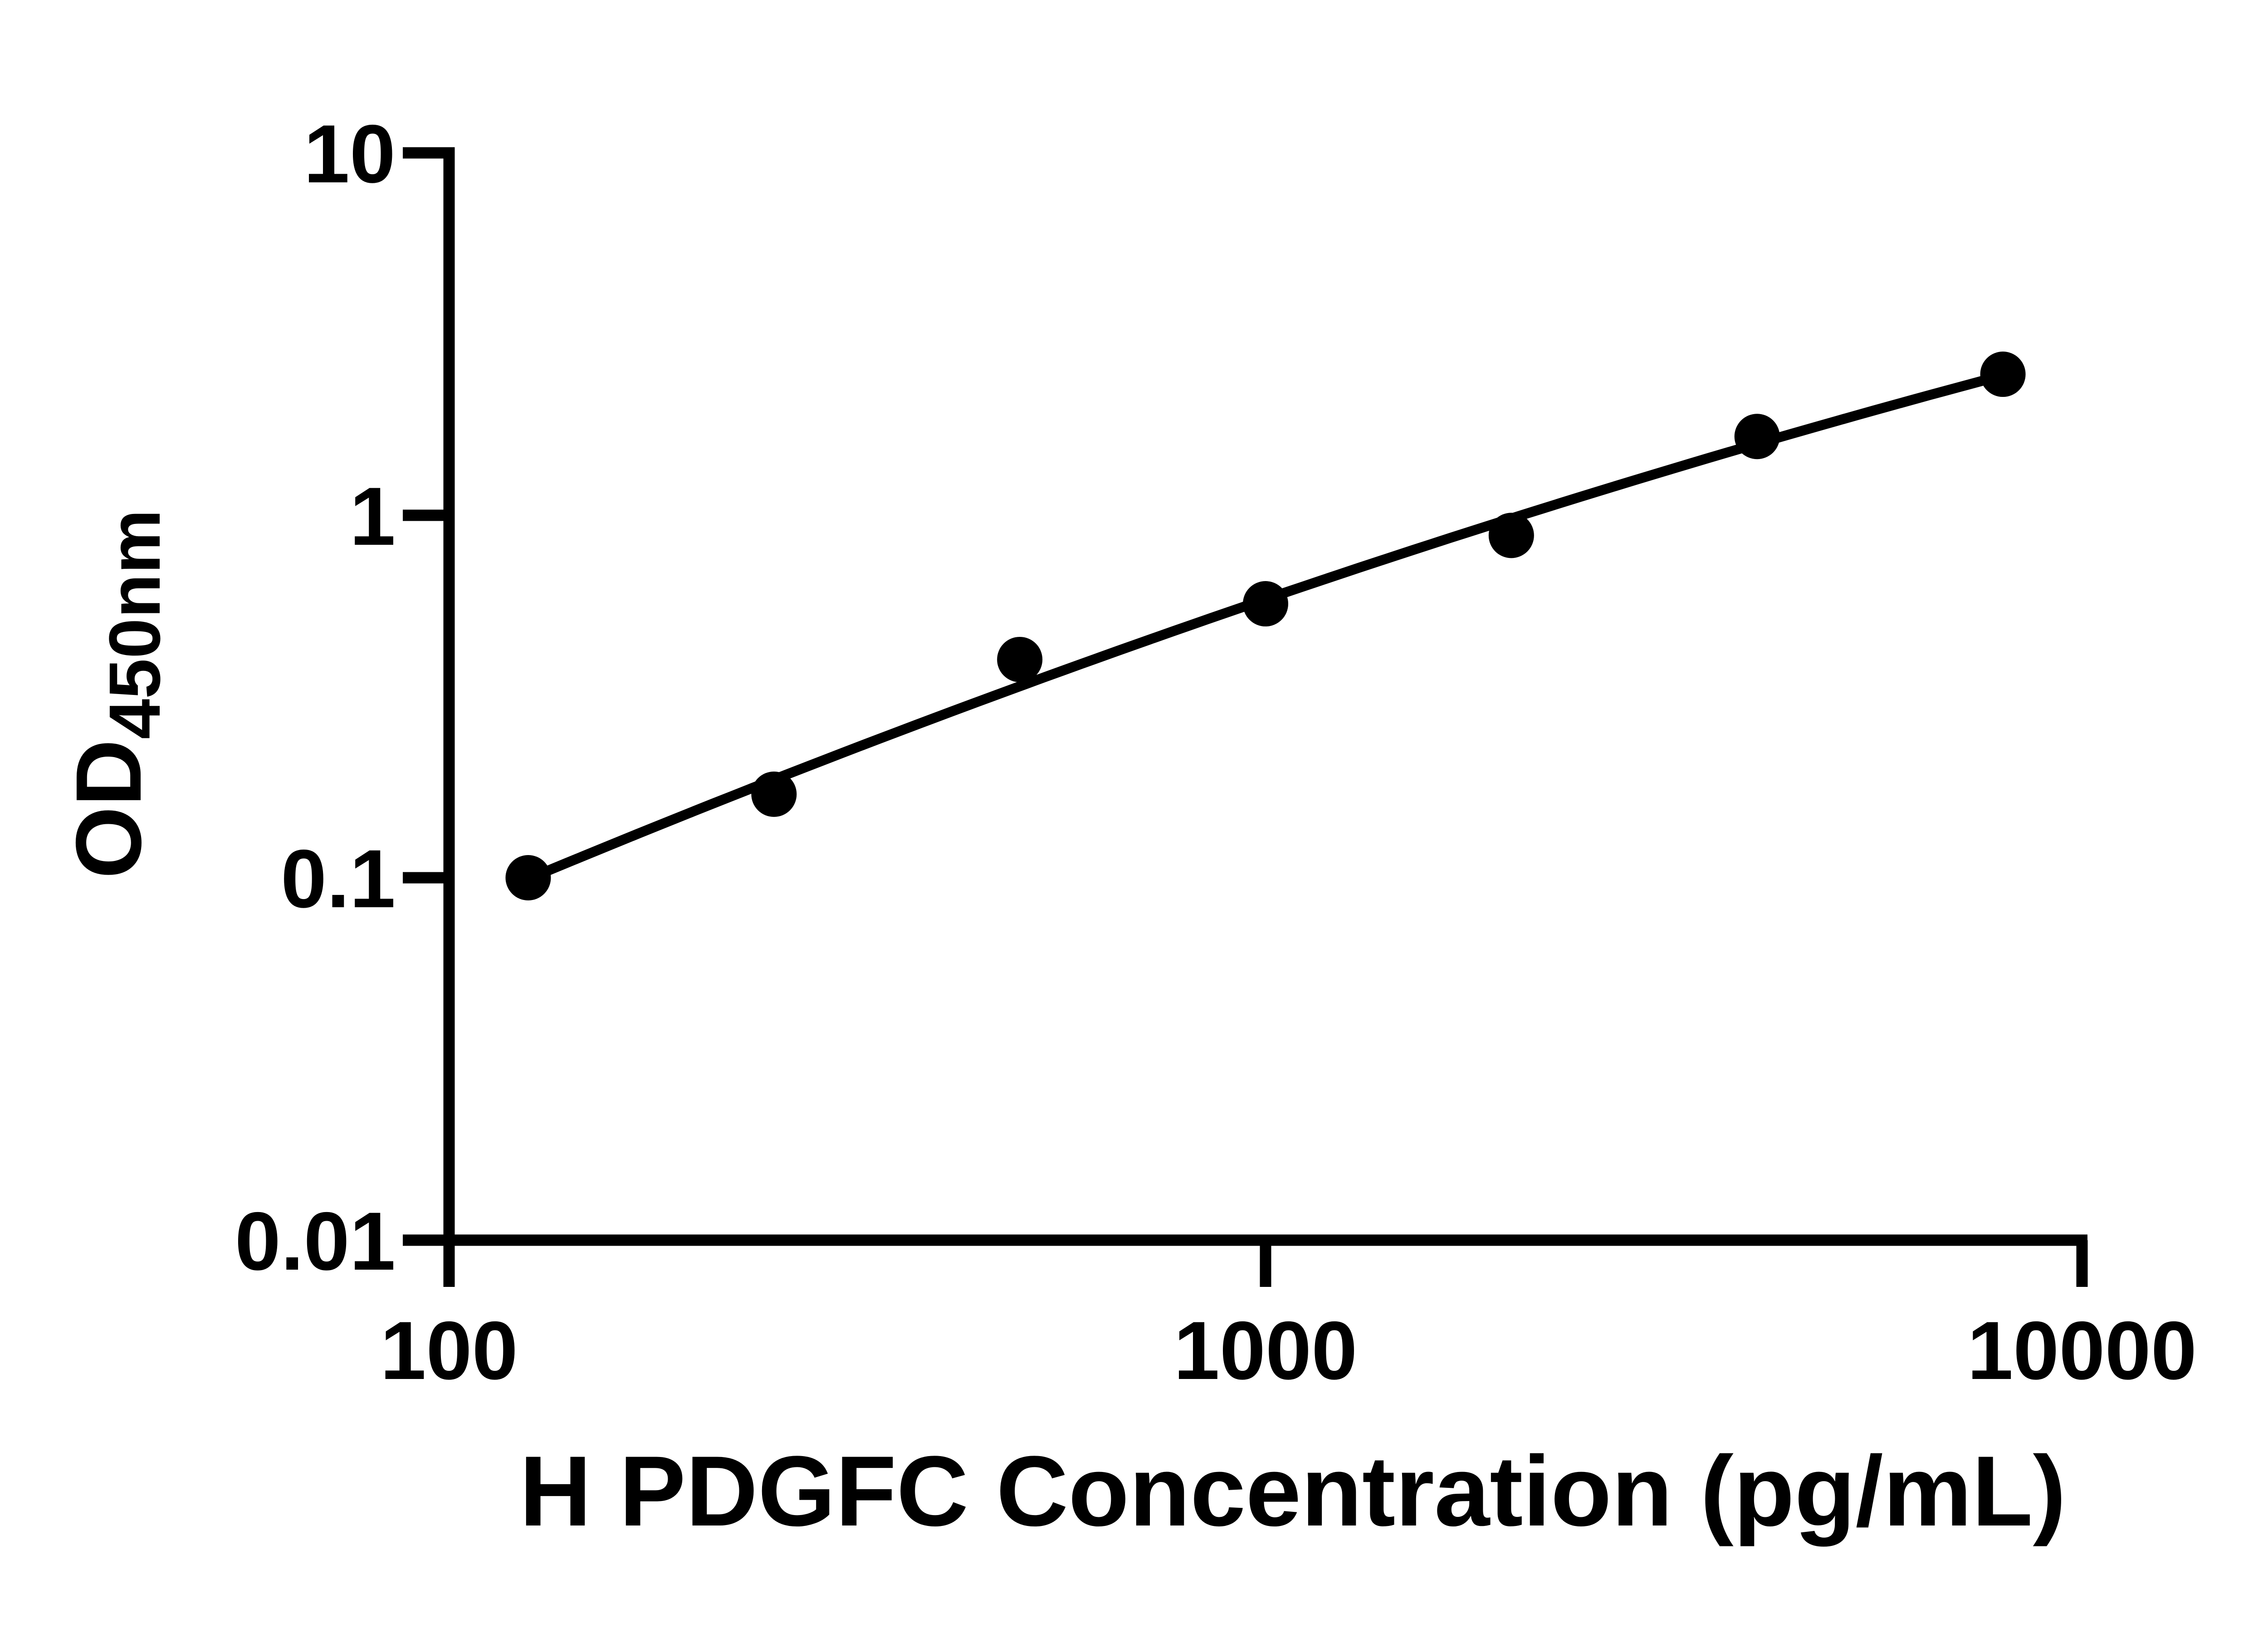  I want to click on x-tick-label: 100, so click(449, 1350).